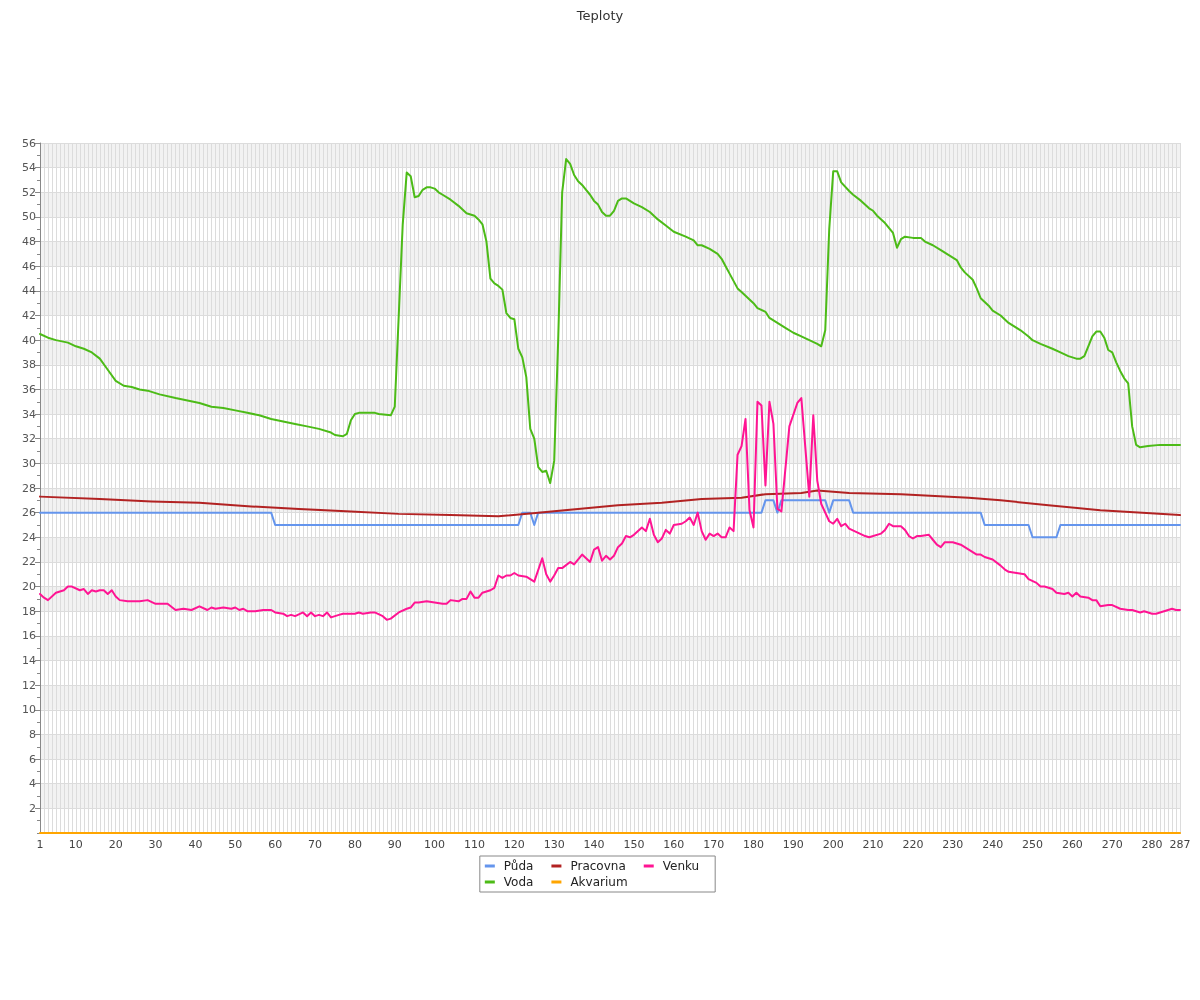  Describe the element at coordinates (32, 759) in the screenshot. I see `y-tick-label: 6` at that location.